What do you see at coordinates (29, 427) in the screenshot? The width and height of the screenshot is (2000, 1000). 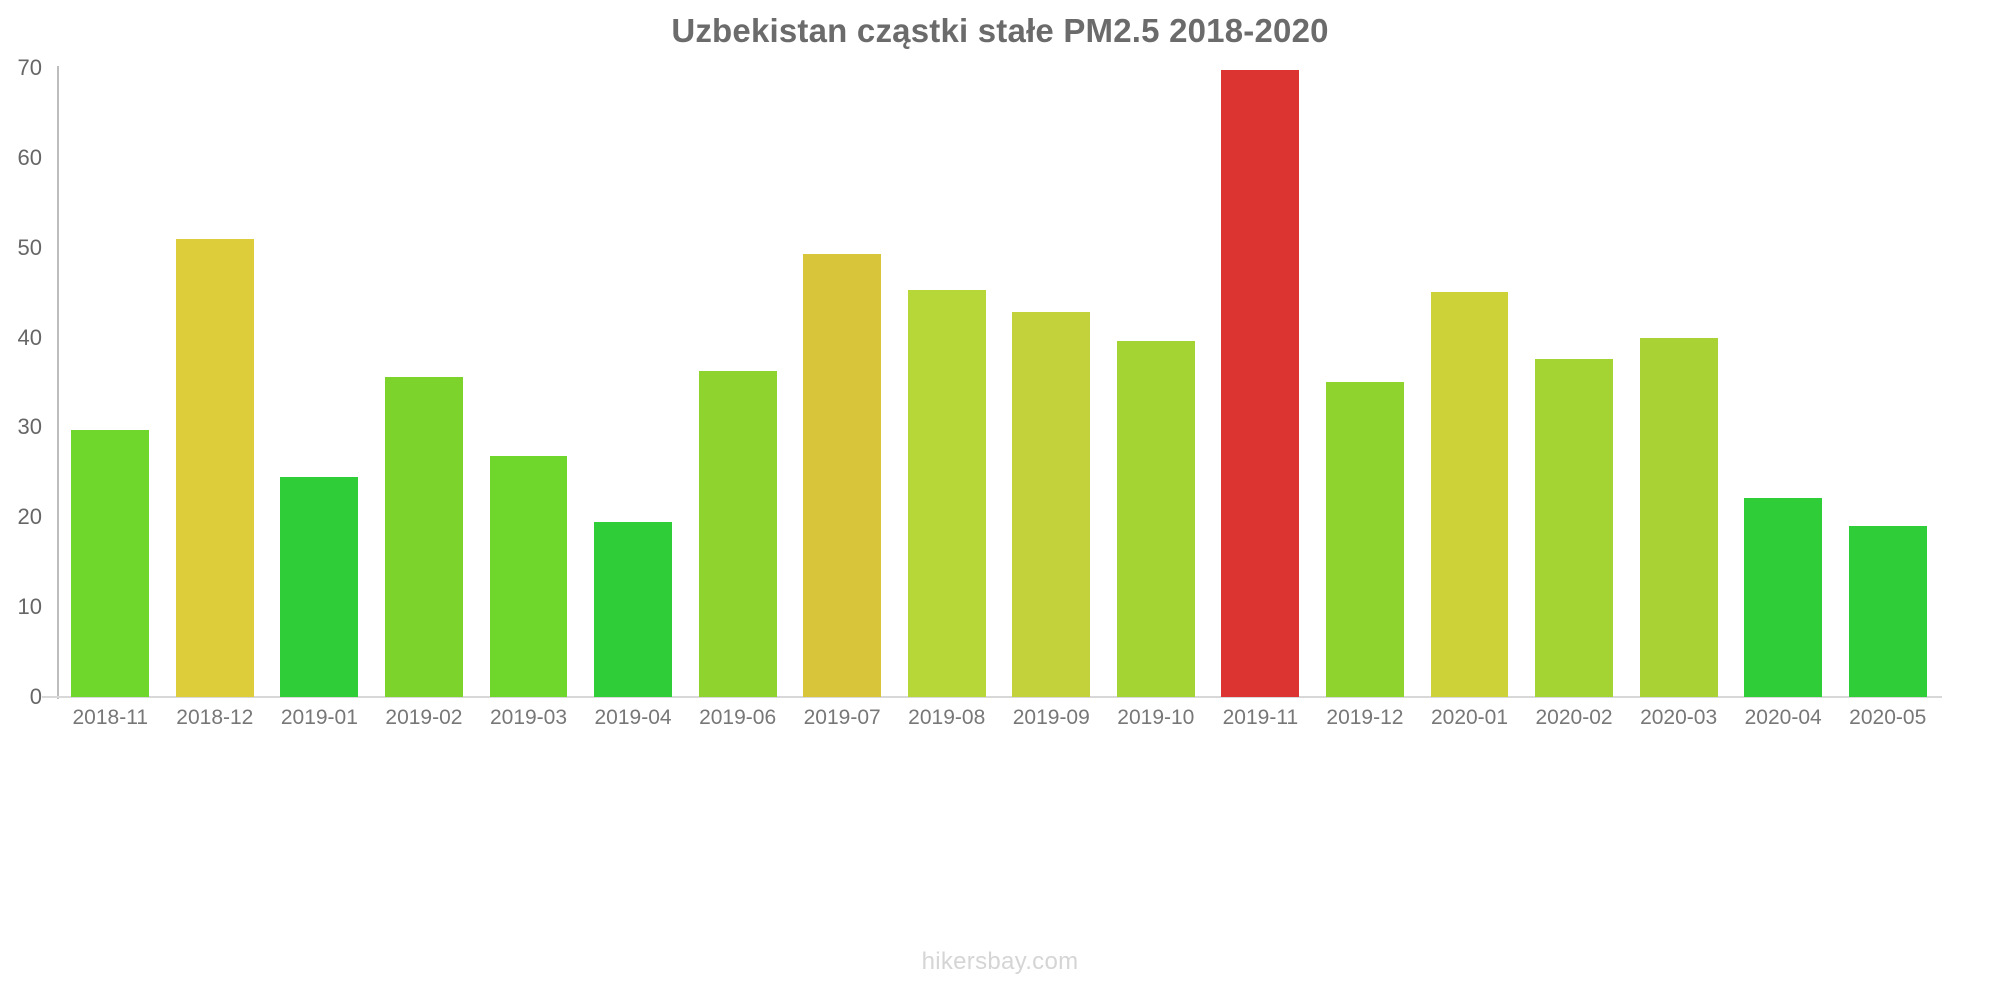 I see `y-tick-label: 30` at bounding box center [29, 427].